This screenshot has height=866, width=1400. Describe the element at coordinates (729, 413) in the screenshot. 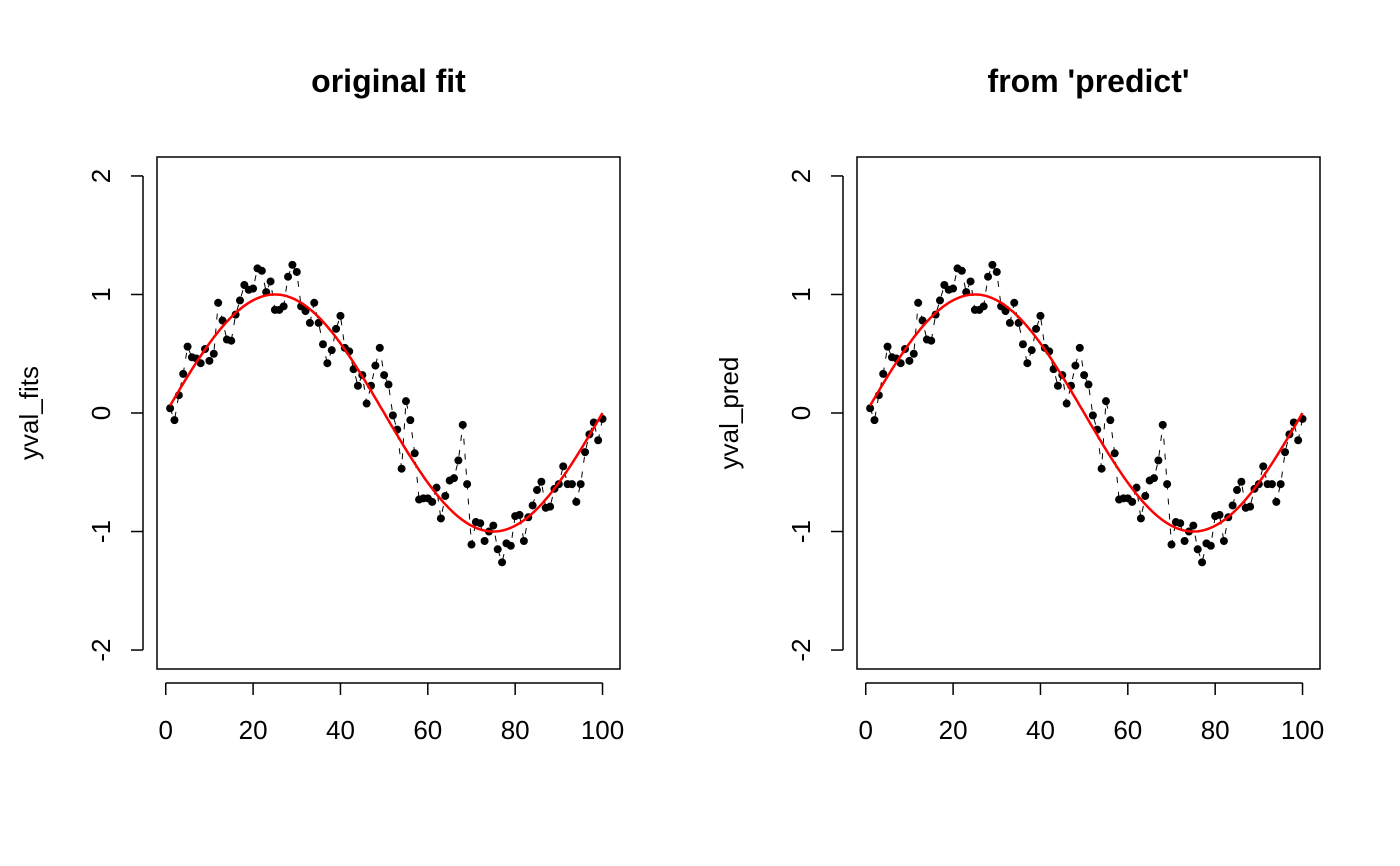

I see `y-axis-label: yval_pred` at that location.